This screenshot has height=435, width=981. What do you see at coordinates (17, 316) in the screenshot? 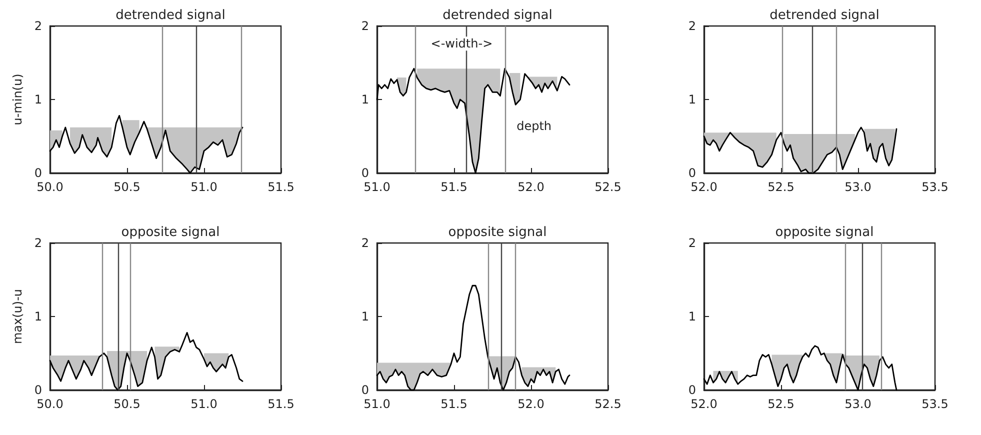
I see `y-axis-title: max(u)-u` at bounding box center [17, 316].